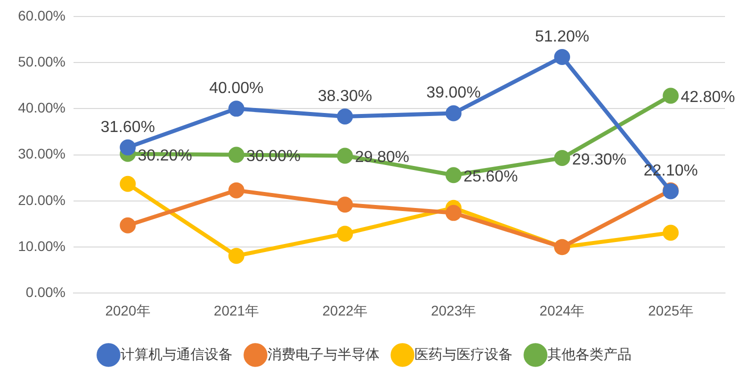 This screenshot has width=750, height=377. What do you see at coordinates (453, 310) in the screenshot?
I see `x-tick-label: 2023年` at bounding box center [453, 310].